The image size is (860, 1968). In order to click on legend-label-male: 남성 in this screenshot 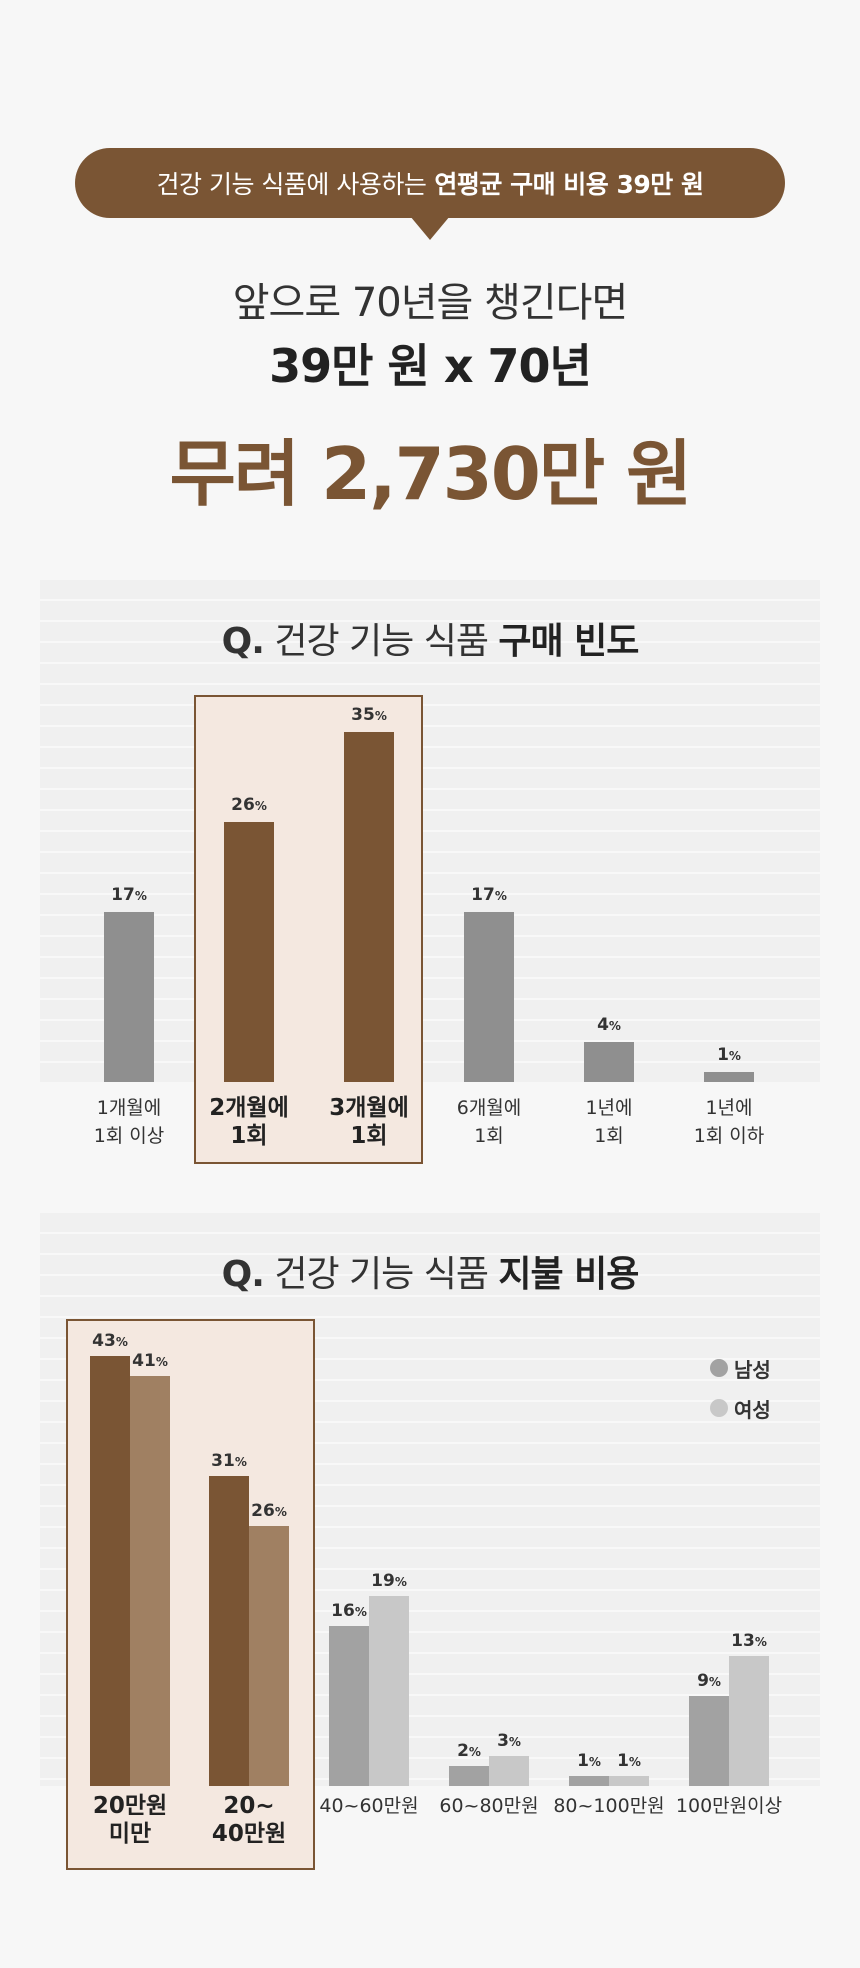, I will do `click(752, 1369)`.